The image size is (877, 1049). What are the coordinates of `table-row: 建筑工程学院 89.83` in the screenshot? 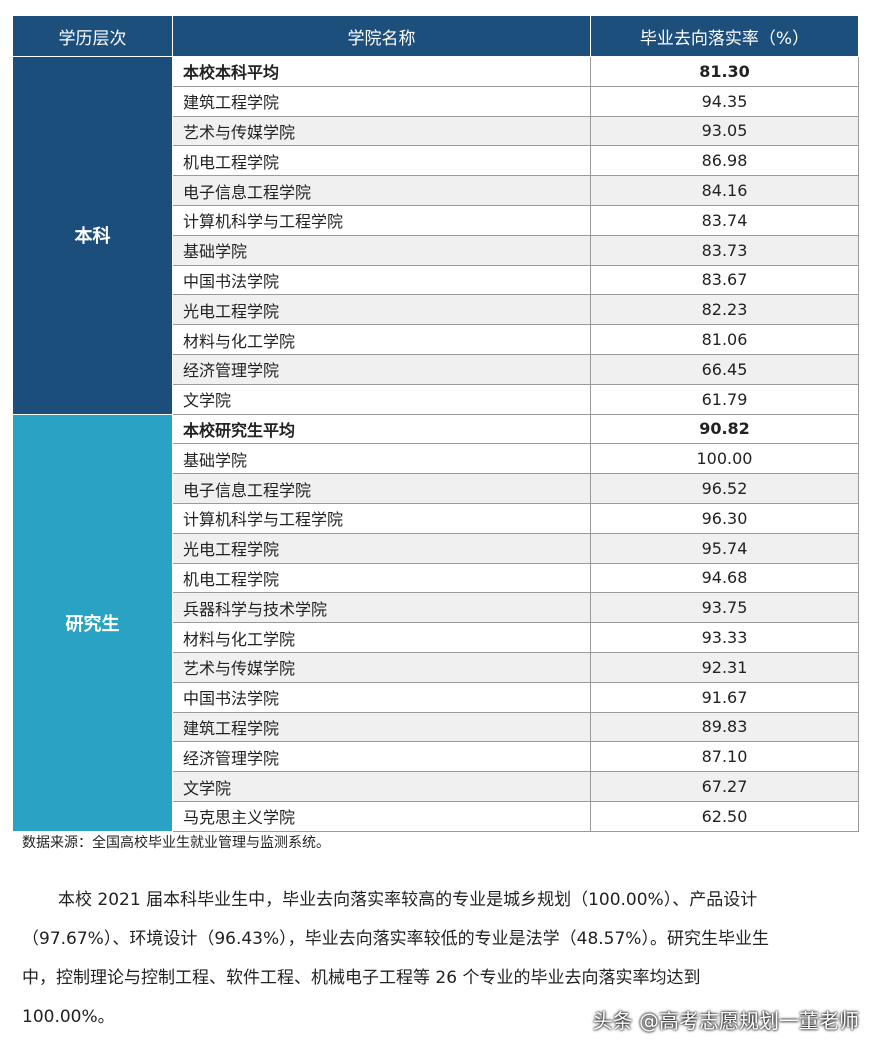 It's located at (436, 727).